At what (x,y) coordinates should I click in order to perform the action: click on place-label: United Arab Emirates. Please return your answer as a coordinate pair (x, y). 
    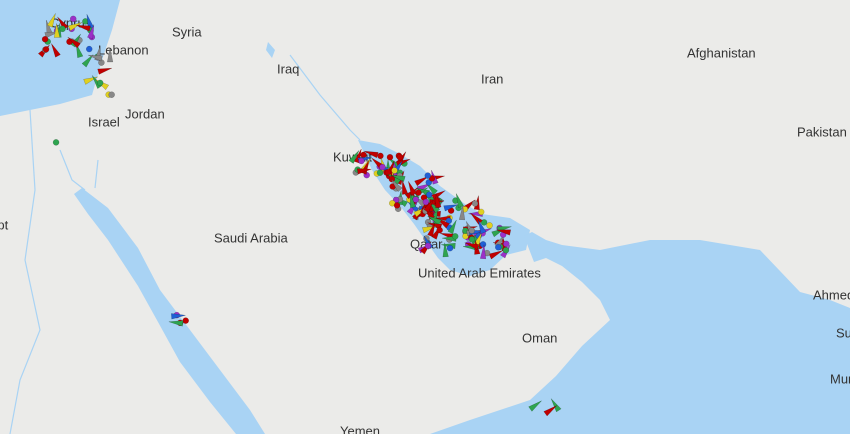
    Looking at the image, I should click on (479, 272).